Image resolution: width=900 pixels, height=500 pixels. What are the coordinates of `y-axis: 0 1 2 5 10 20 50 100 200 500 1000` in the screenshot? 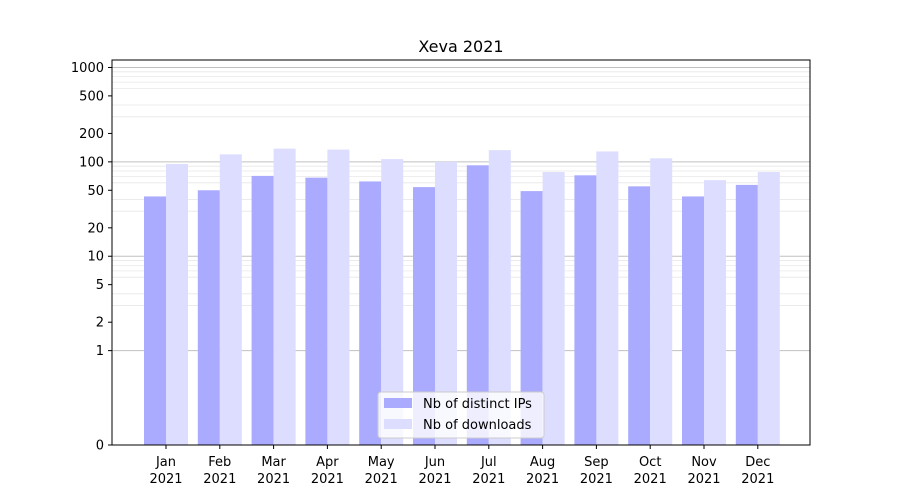 It's located at (91, 257).